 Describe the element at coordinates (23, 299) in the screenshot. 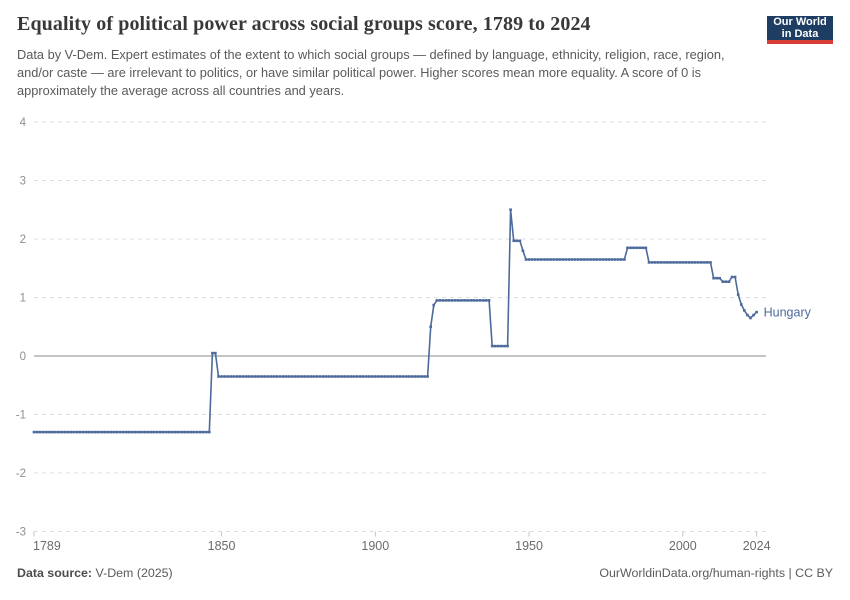

I see `y-axis-tick-label: 1` at that location.